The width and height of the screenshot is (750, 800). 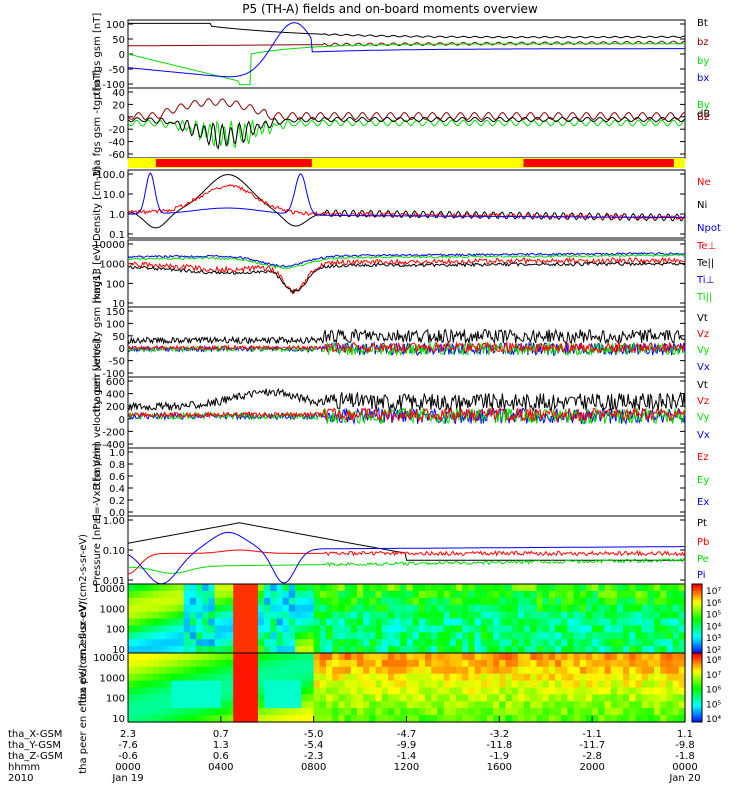 What do you see at coordinates (117, 465) in the screenshot?
I see `y-tick-label: 0.8` at bounding box center [117, 465].